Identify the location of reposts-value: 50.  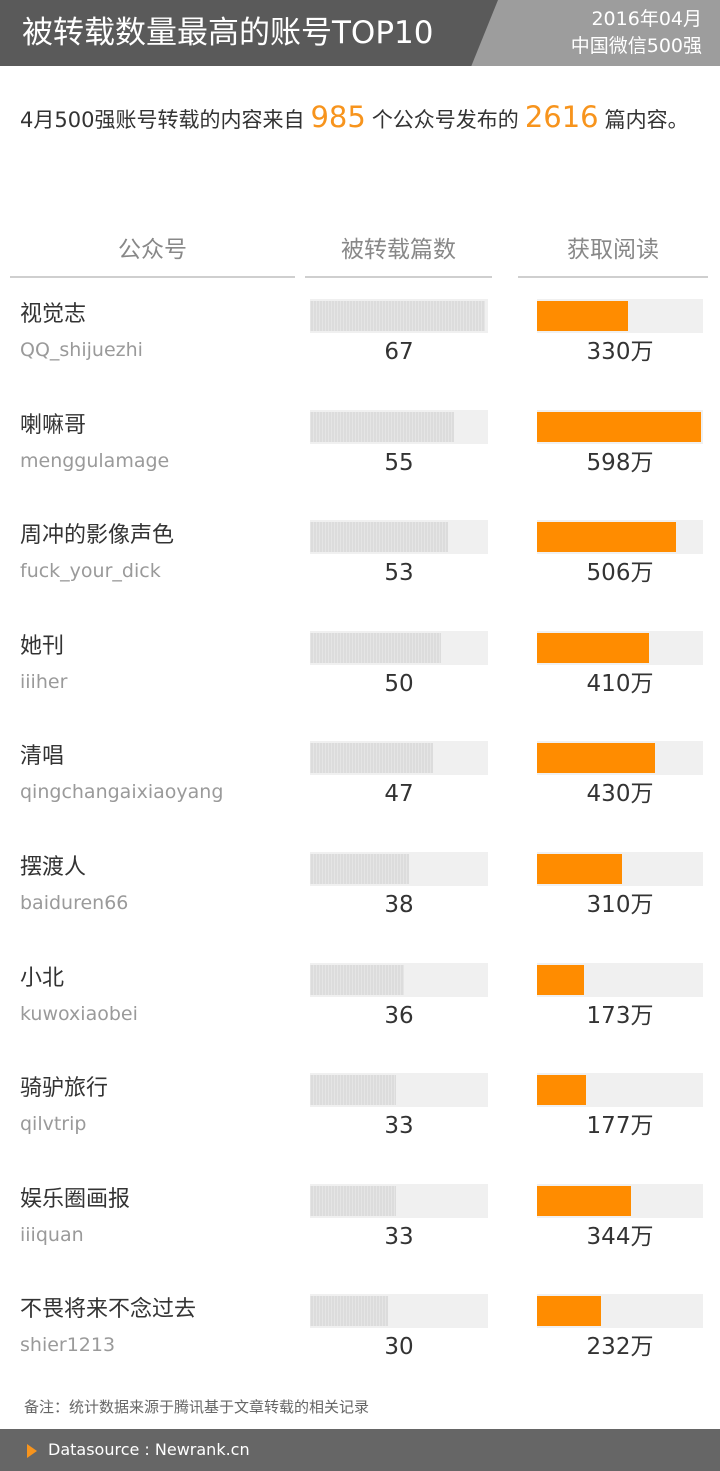
(399, 683).